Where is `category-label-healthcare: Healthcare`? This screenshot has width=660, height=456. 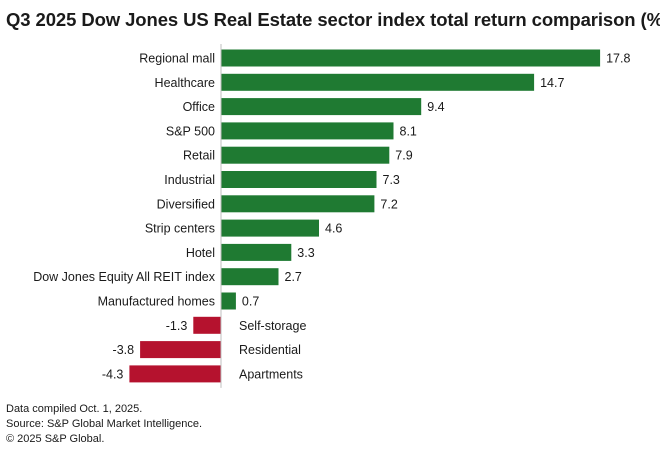 category-label-healthcare: Healthcare is located at coordinates (185, 83).